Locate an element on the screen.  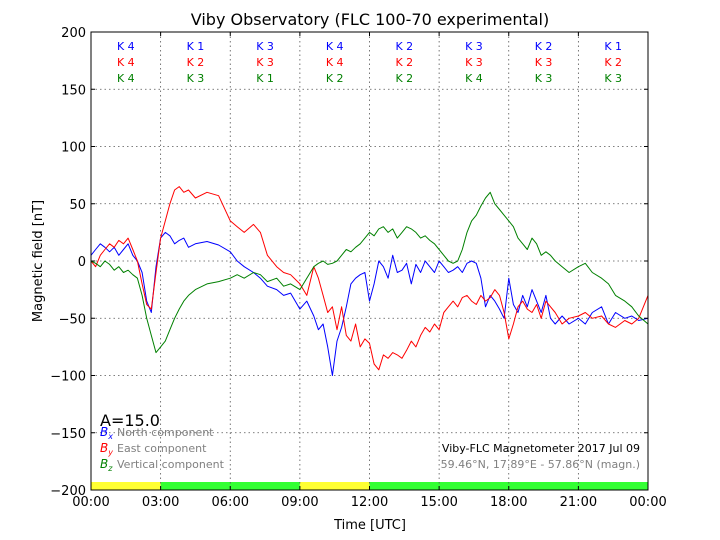
y-tick-label: −50 is located at coordinates (72, 319).